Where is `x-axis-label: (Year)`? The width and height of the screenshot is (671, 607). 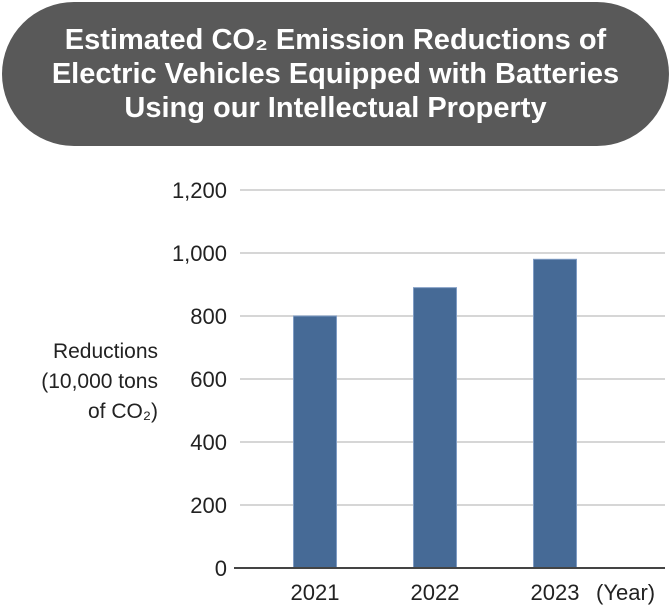
x-axis-label: (Year) is located at coordinates (625, 592).